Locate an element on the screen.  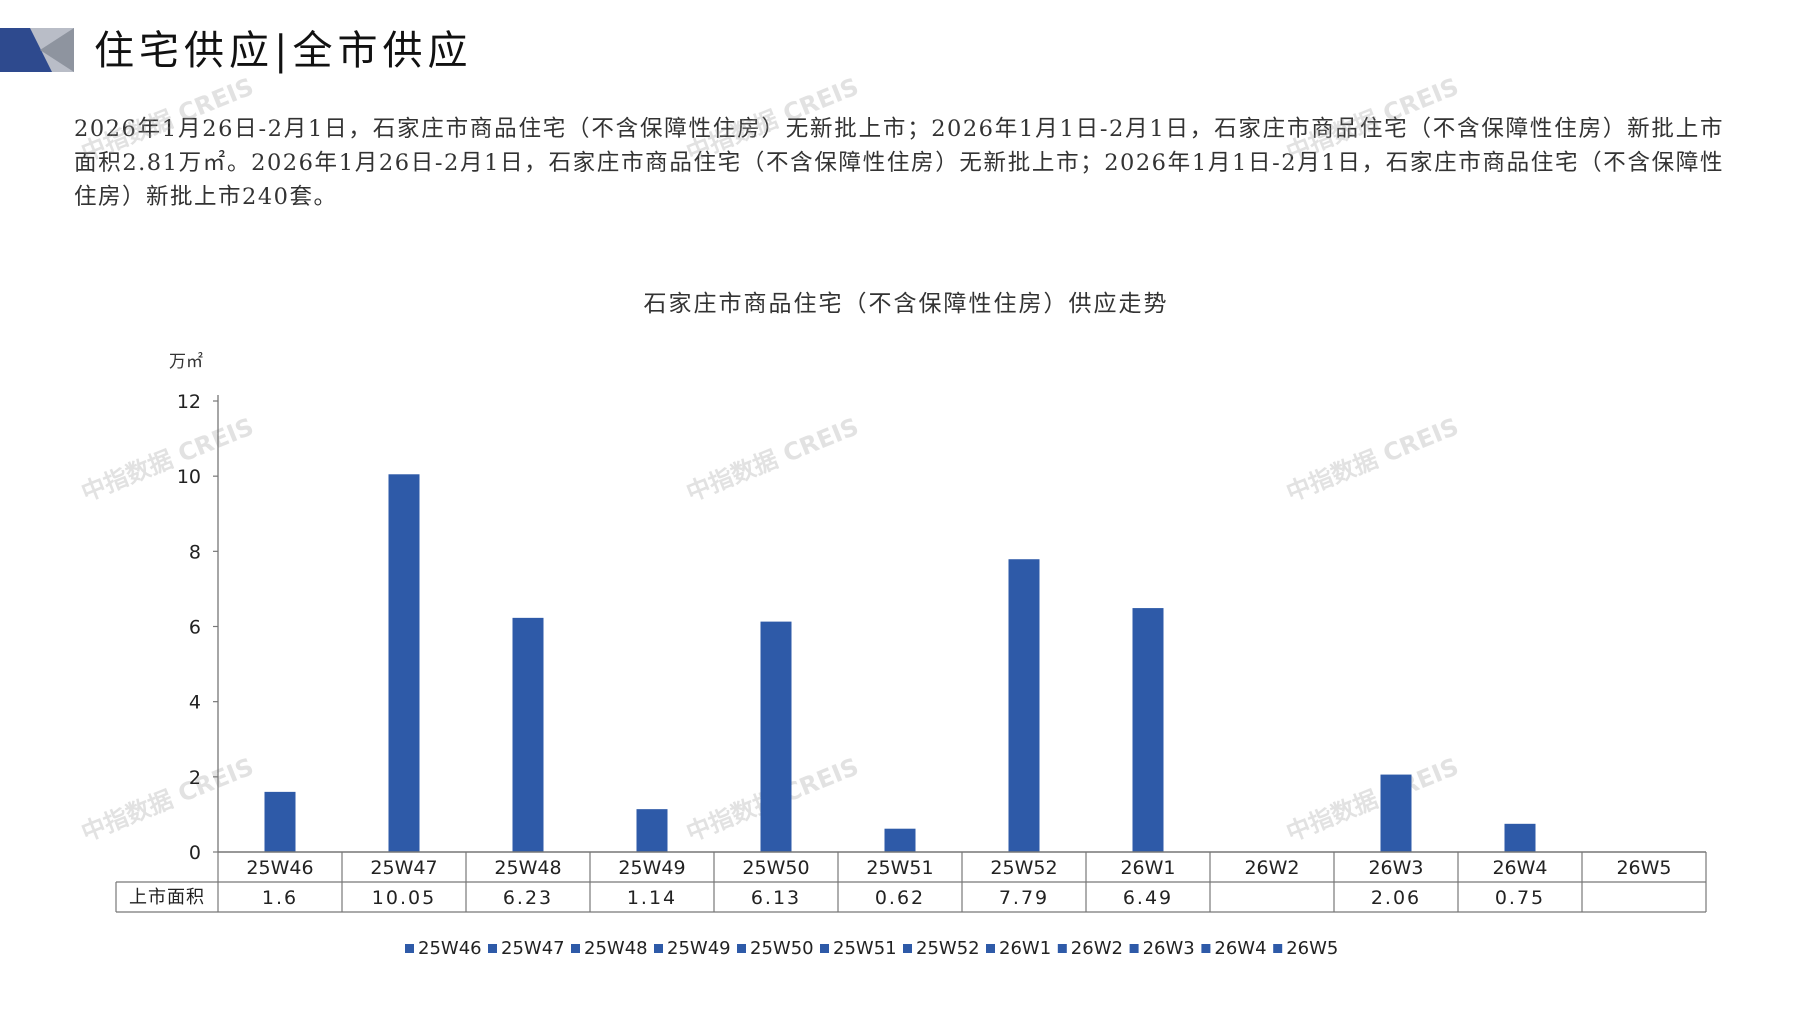
data-value-label: 10.05 is located at coordinates (404, 898).